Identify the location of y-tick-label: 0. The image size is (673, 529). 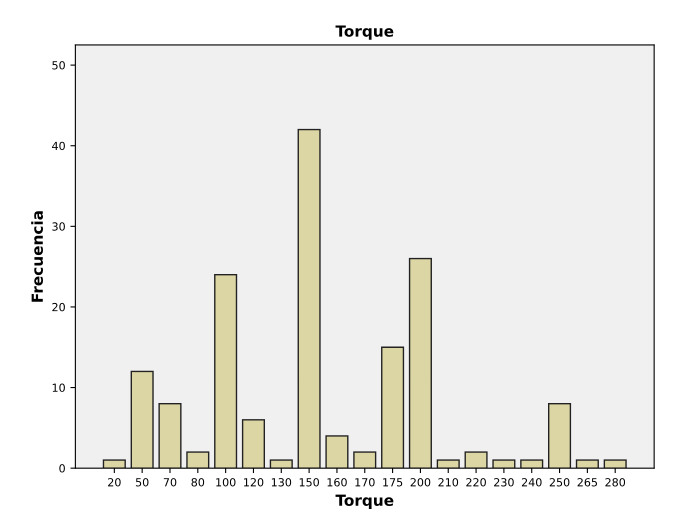
(62, 468).